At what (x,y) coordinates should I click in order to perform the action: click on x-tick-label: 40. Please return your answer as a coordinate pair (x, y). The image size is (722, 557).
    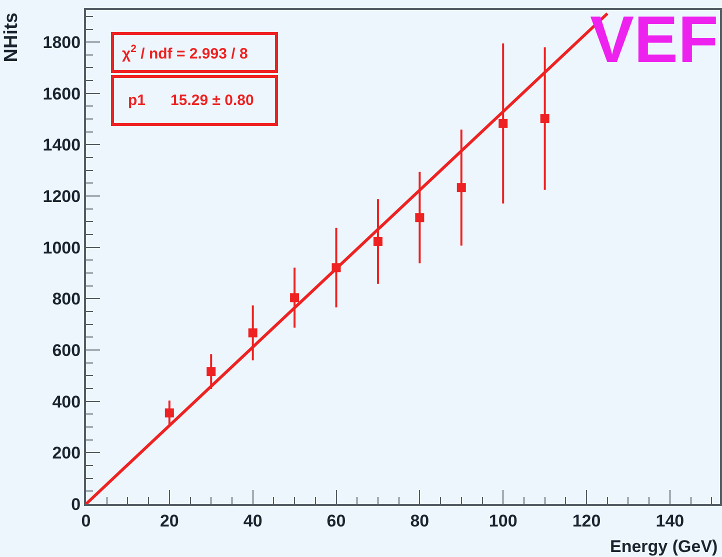
    Looking at the image, I should click on (252, 520).